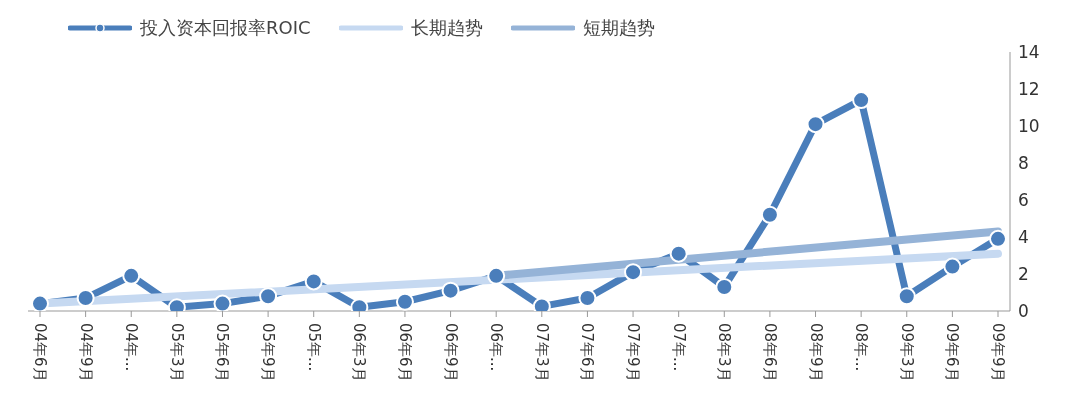  I want to click on x-tick-label: 06年6月, so click(404, 352).